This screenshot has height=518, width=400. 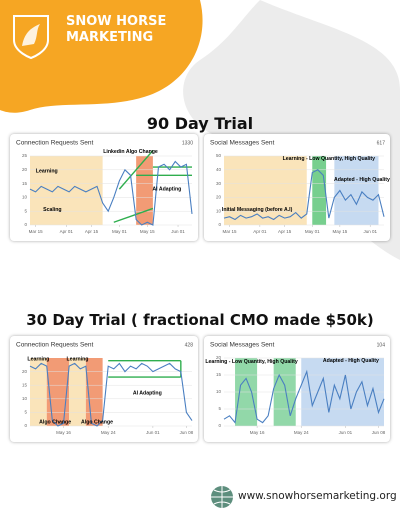 I want to click on brand-line: SNOW HORSE, so click(x=116, y=21).